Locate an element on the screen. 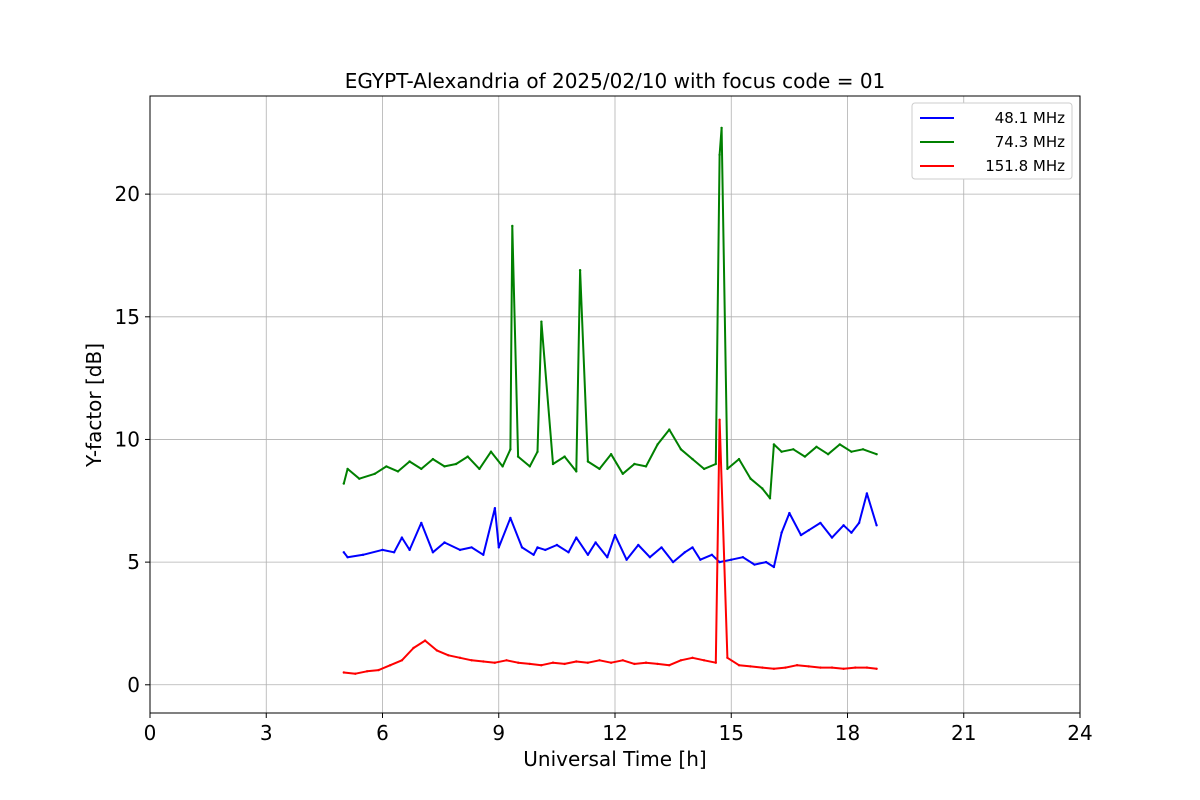 The image size is (1200, 800). x-tick-label: 21 is located at coordinates (963, 733).